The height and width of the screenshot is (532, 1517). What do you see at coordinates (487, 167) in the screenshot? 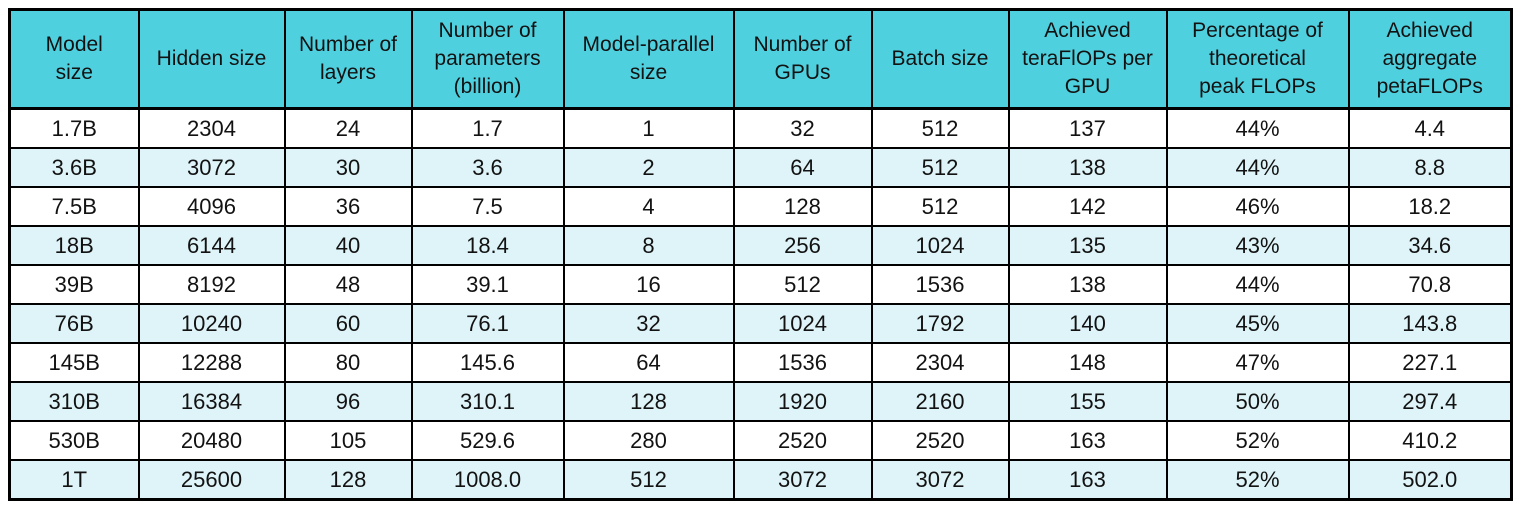
I see `table-cell: 3.6` at bounding box center [487, 167].